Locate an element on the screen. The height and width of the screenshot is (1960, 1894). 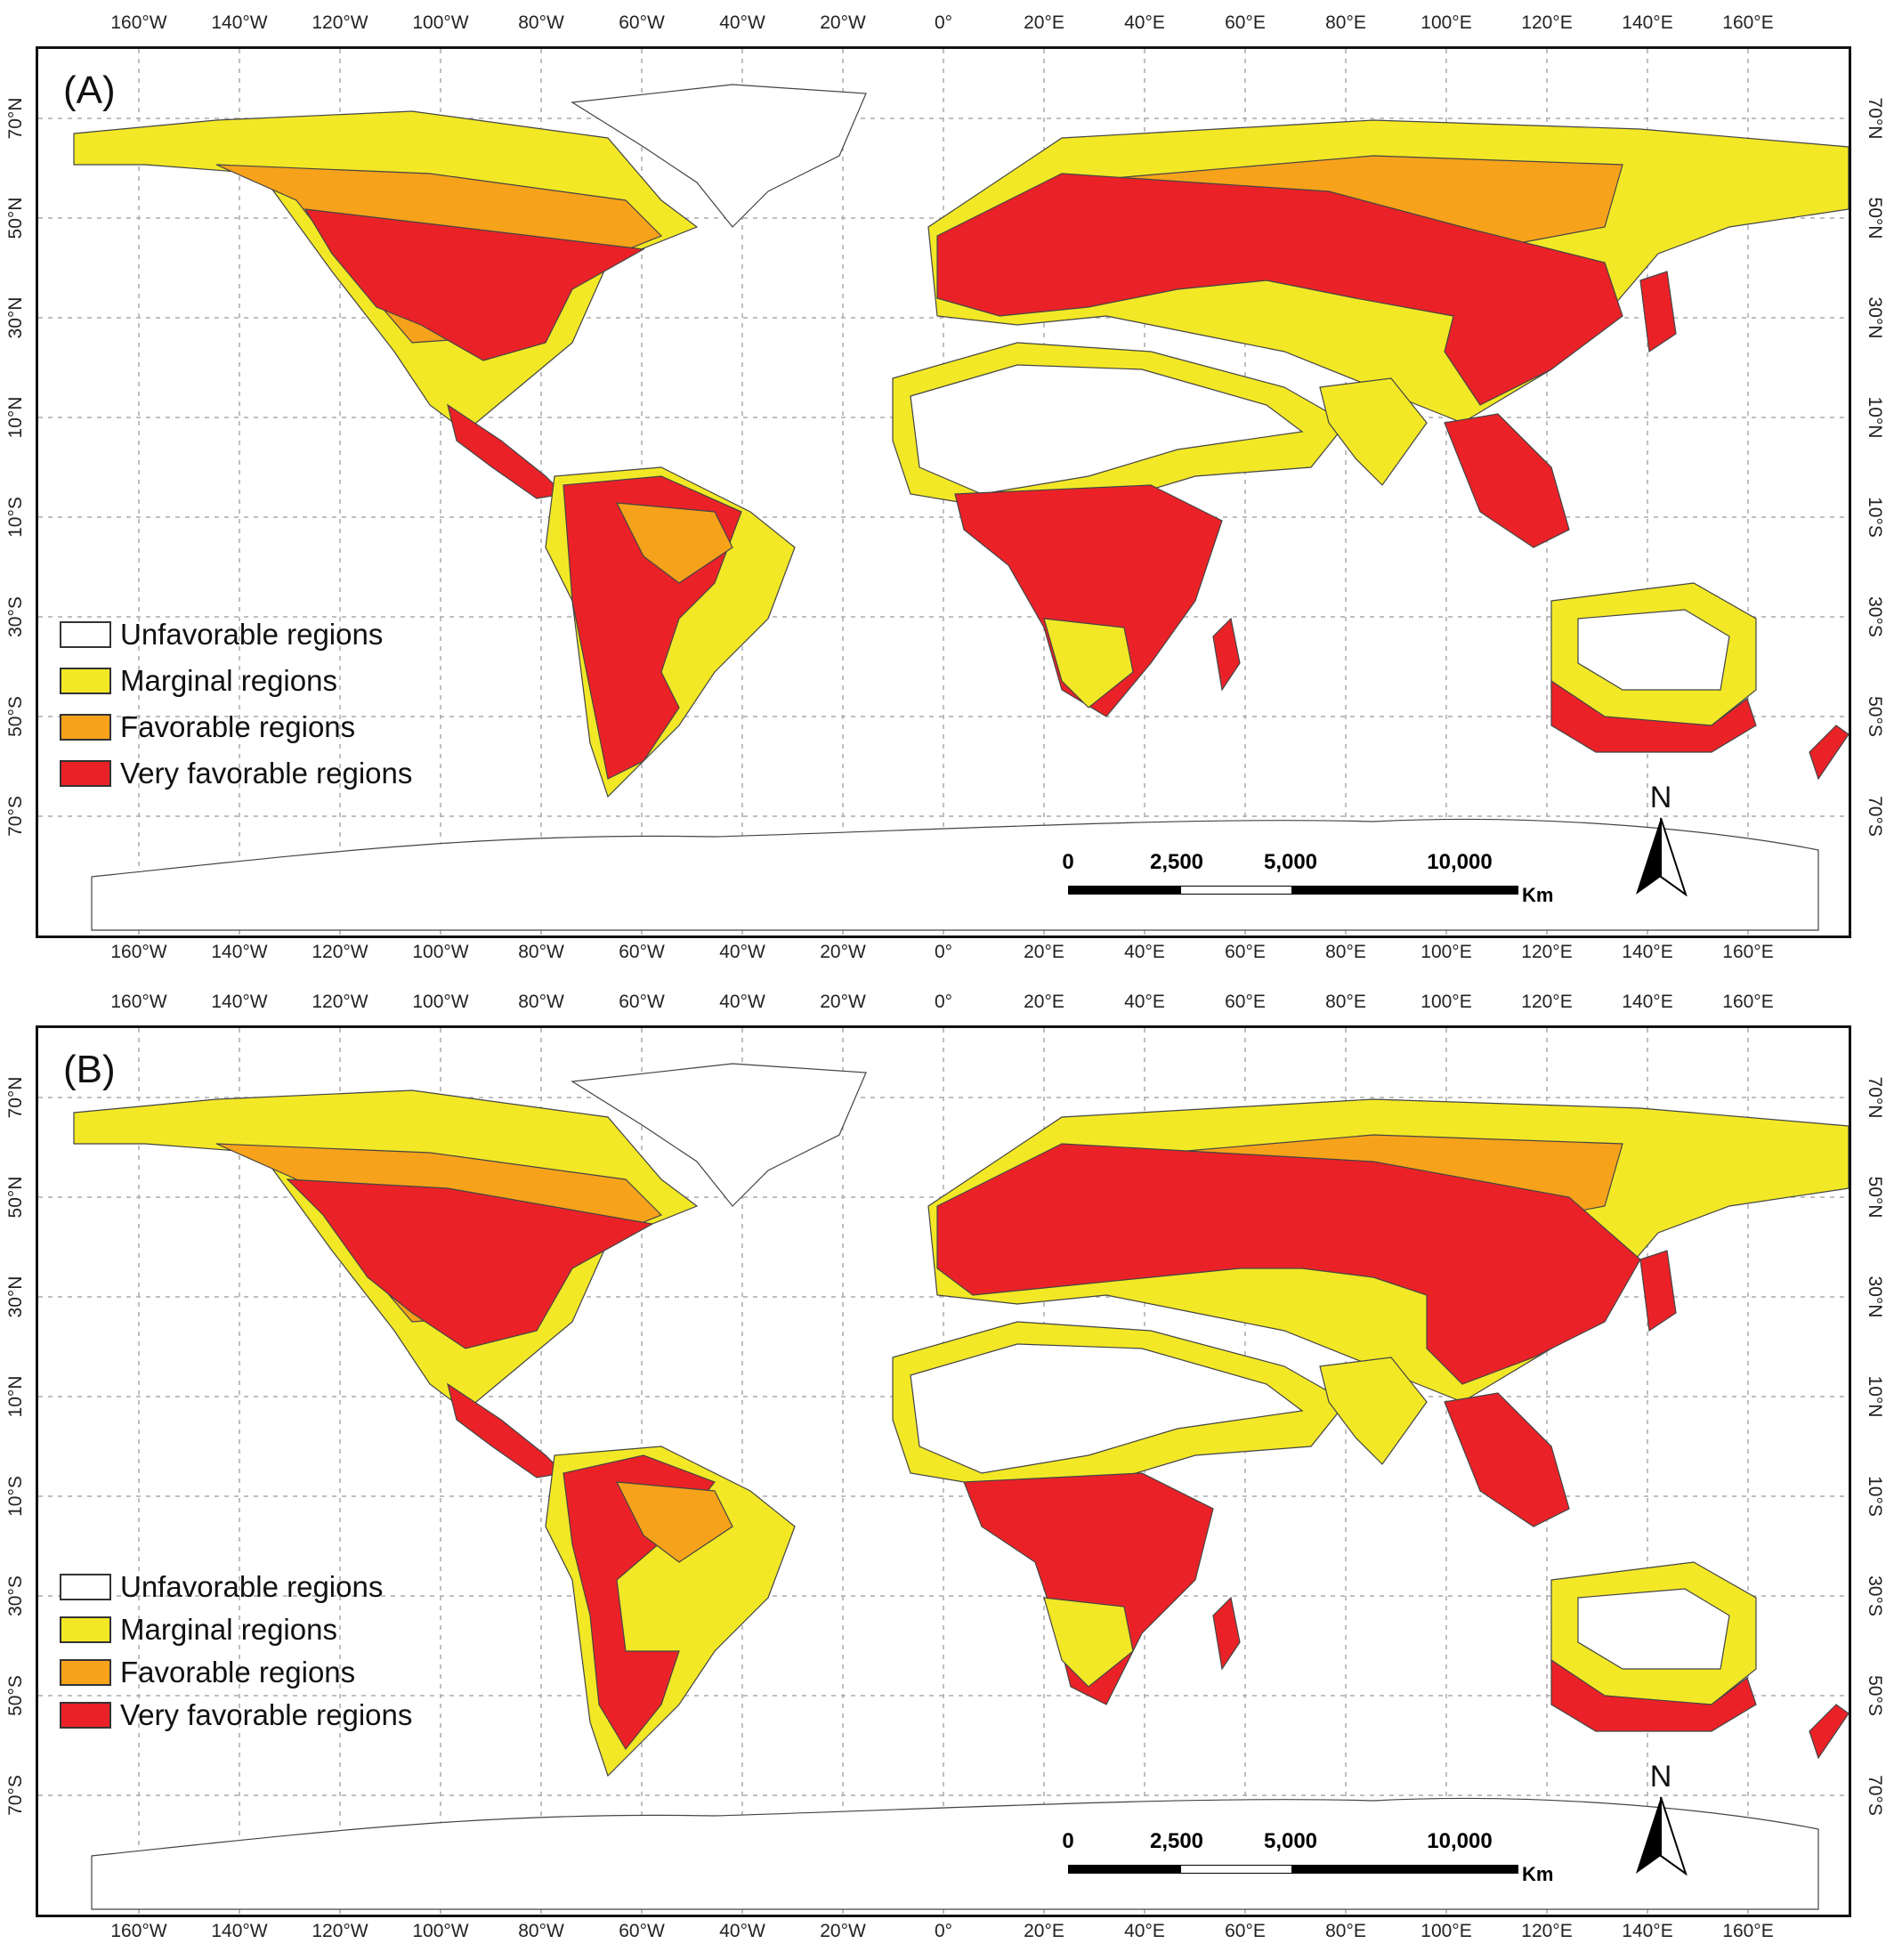
longitude-tick-label: 100°W is located at coordinates (440, 1931).